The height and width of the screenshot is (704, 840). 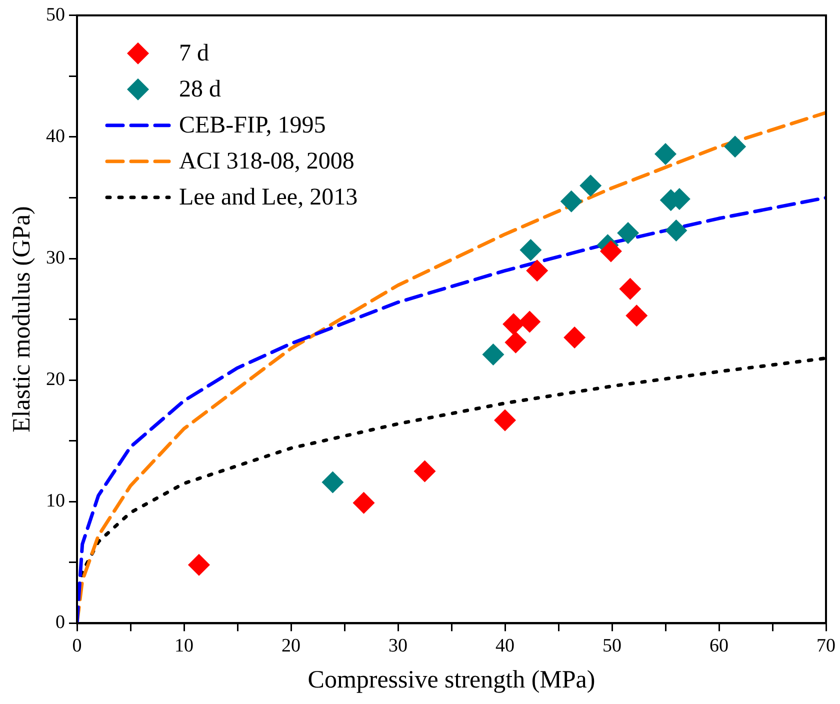 What do you see at coordinates (194, 53) in the screenshot?
I see `legend-label: 7 d` at bounding box center [194, 53].